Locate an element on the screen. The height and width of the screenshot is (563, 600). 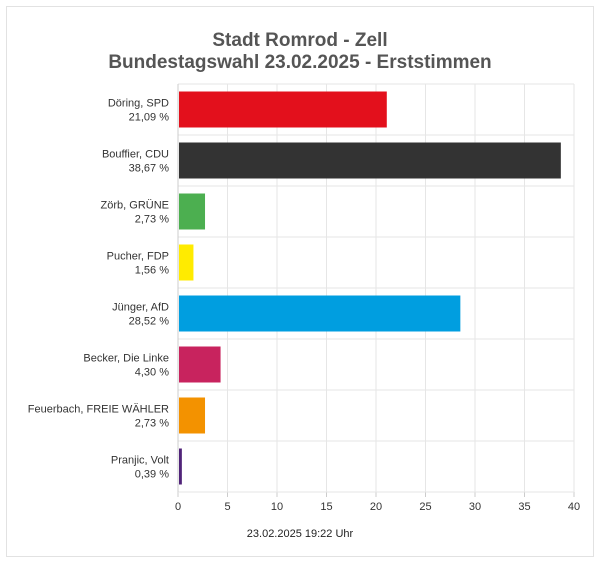
x-tick-label: 35 is located at coordinates (524, 507).